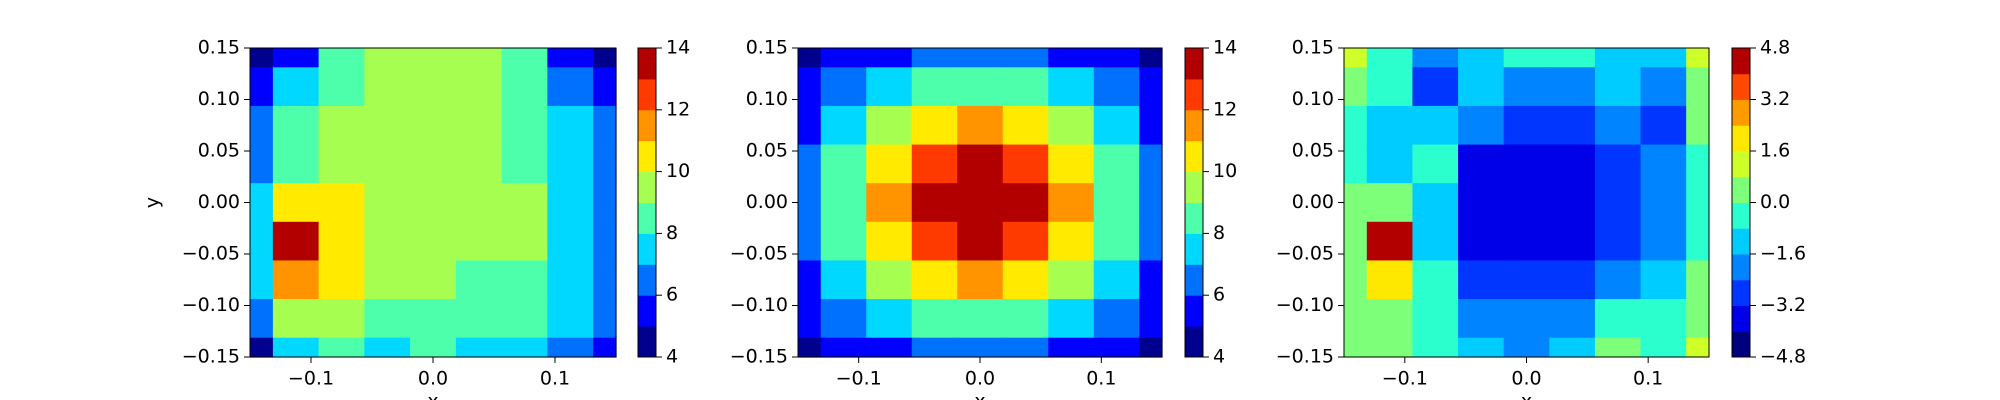 The width and height of the screenshot is (2000, 400). What do you see at coordinates (1313, 151) in the screenshot?
I see `y-tick-label: 0.05` at bounding box center [1313, 151].